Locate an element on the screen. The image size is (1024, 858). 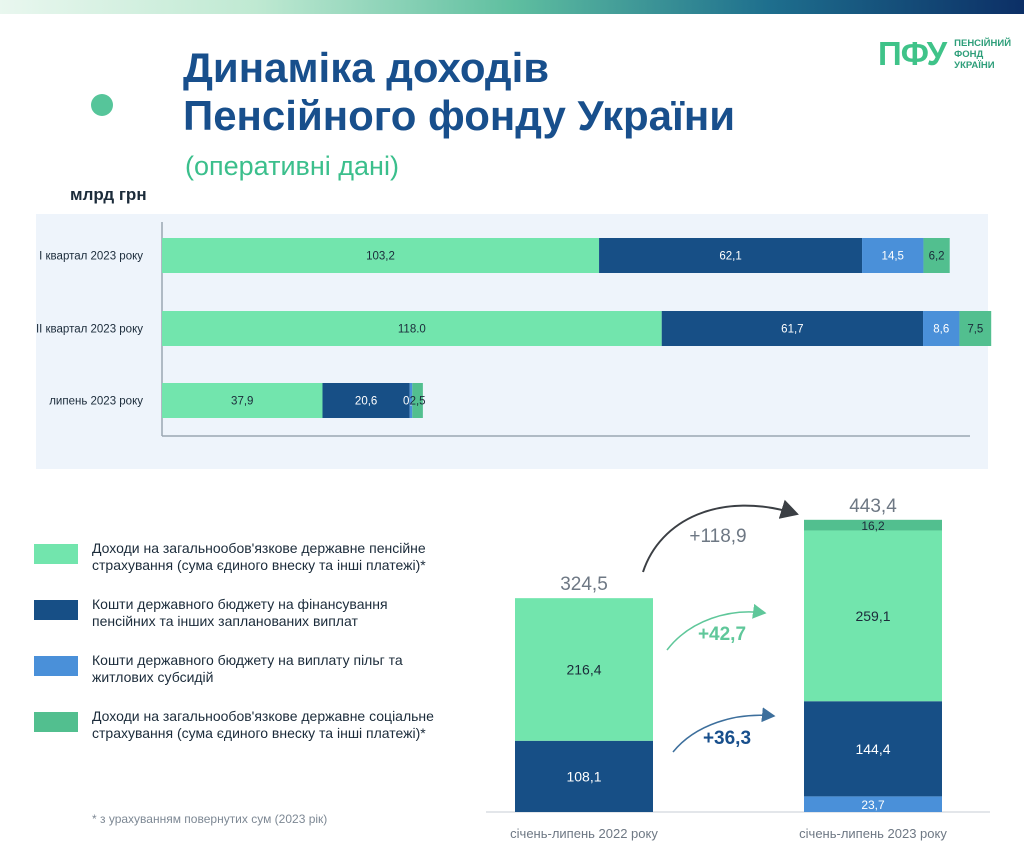
data-label: 37,9 is located at coordinates (242, 402).